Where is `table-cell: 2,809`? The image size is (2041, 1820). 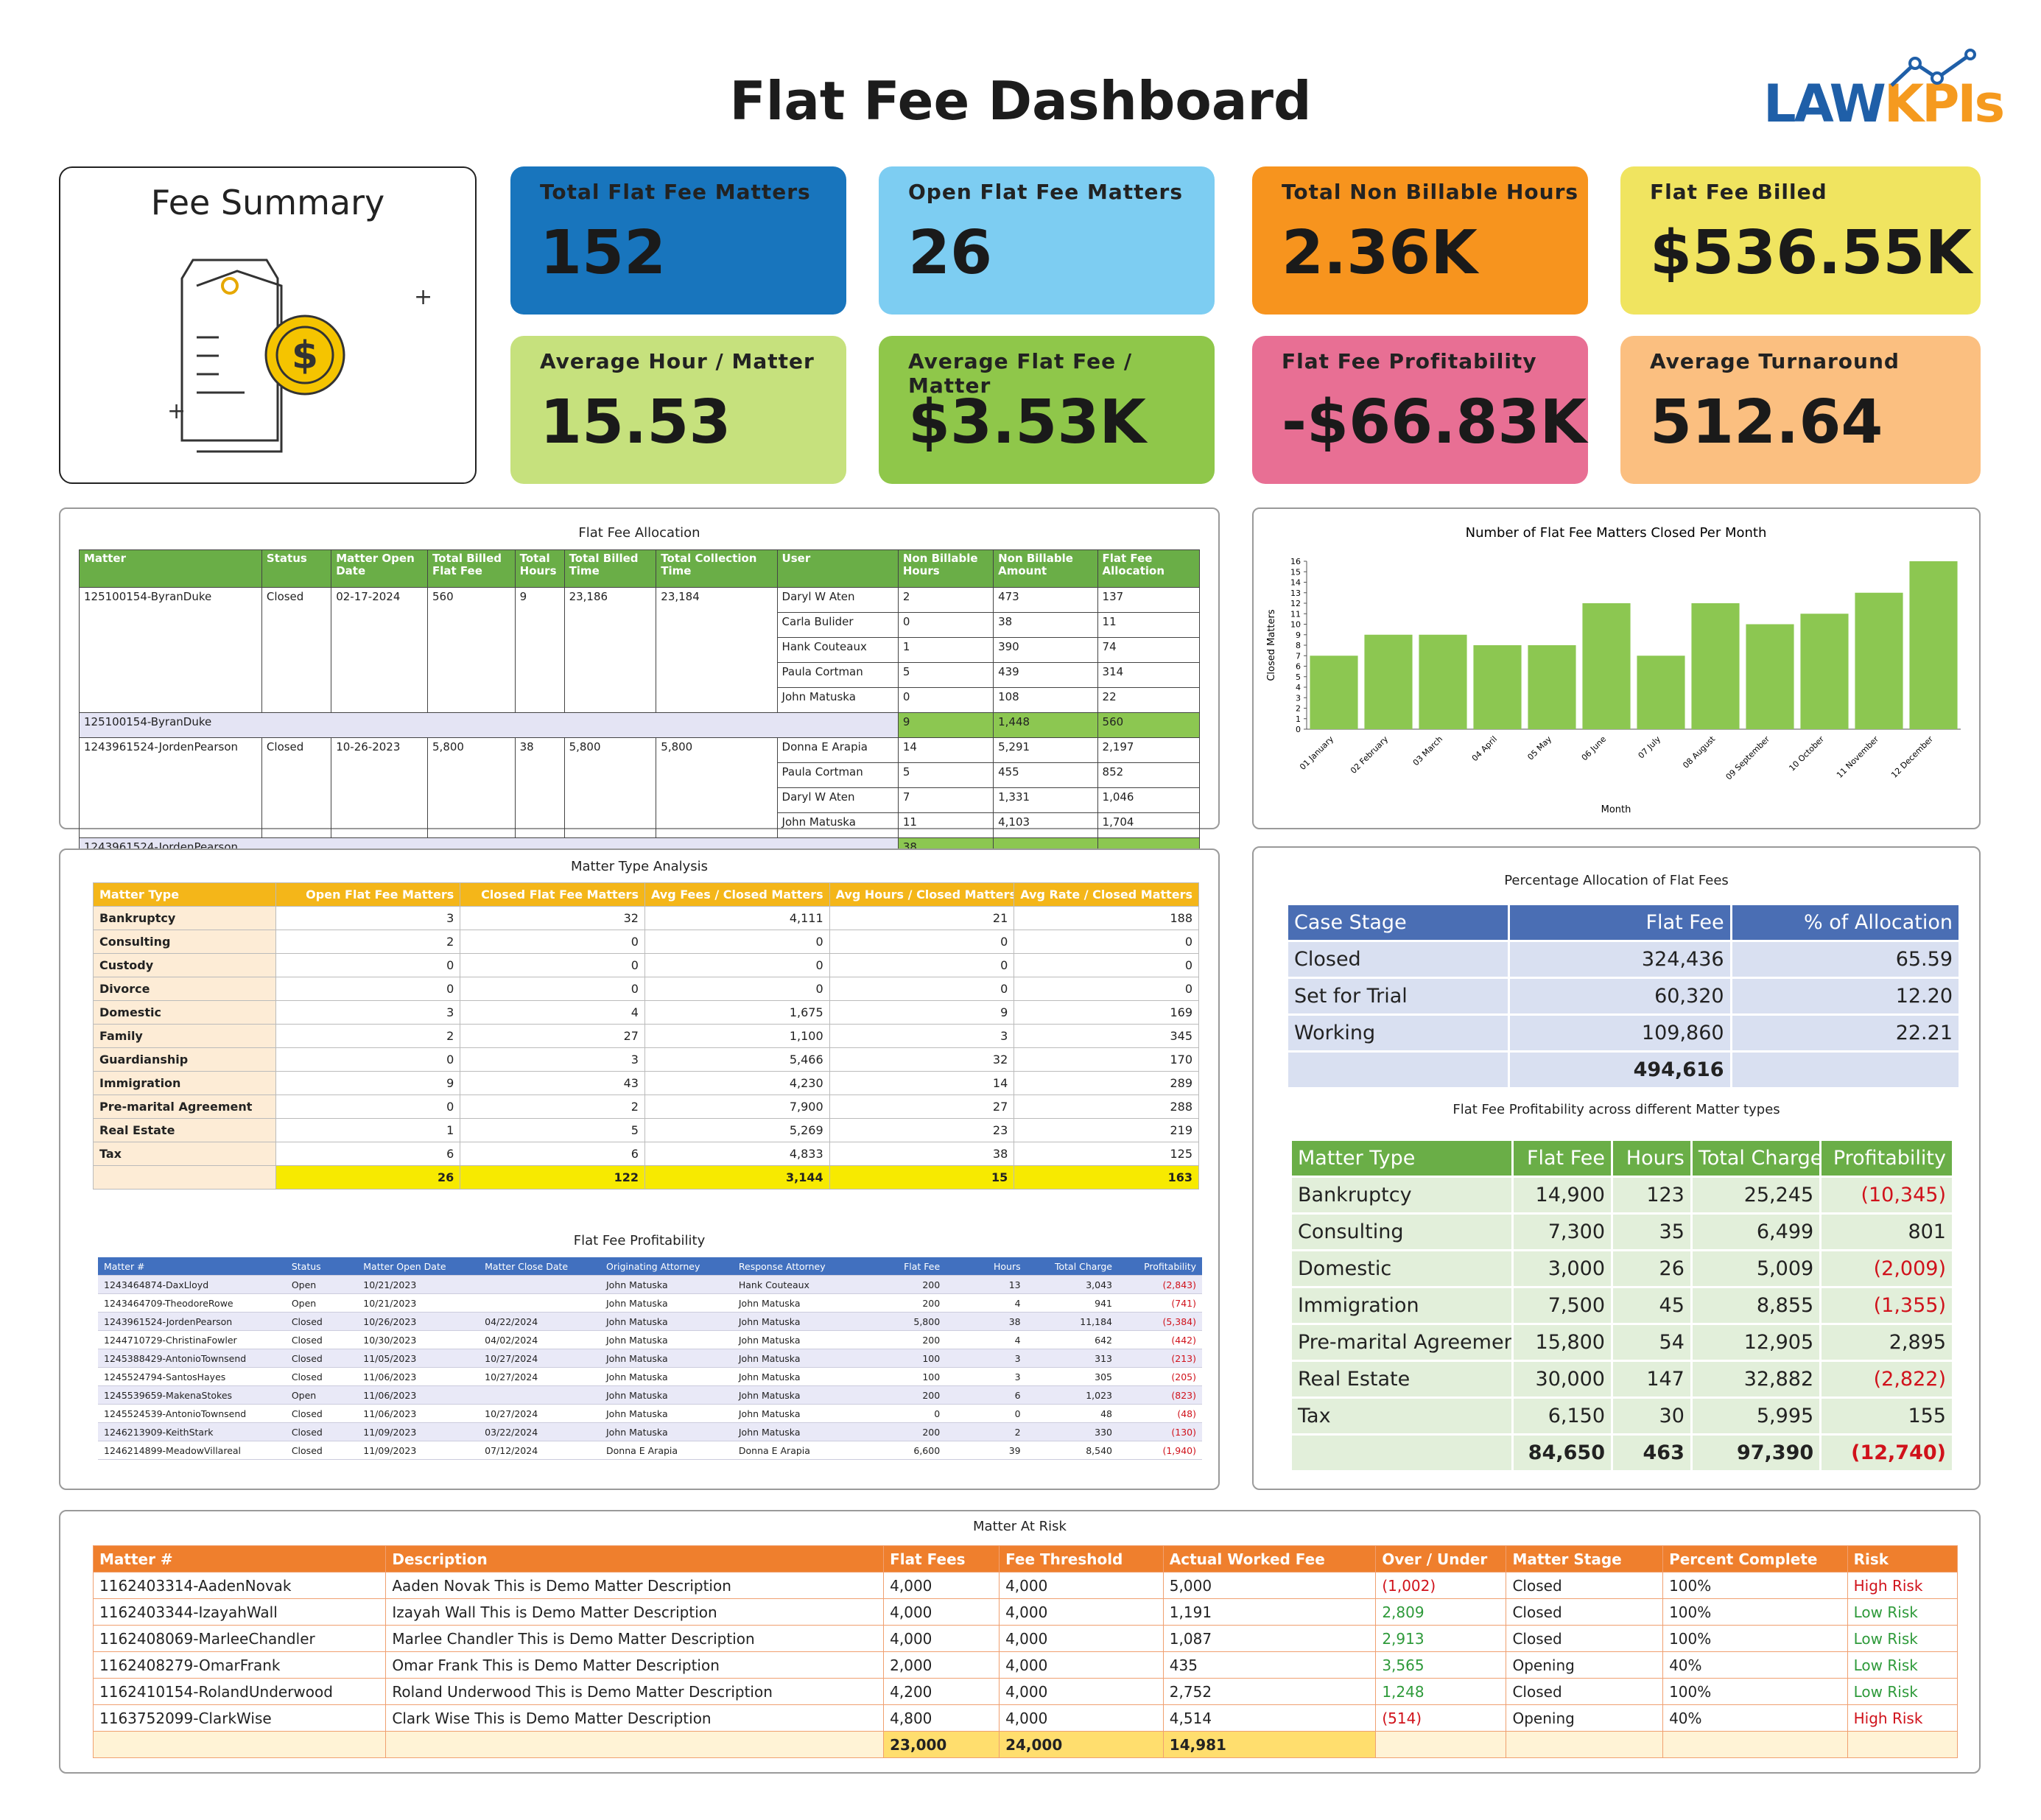
table-cell: 2,809 is located at coordinates (1441, 1612).